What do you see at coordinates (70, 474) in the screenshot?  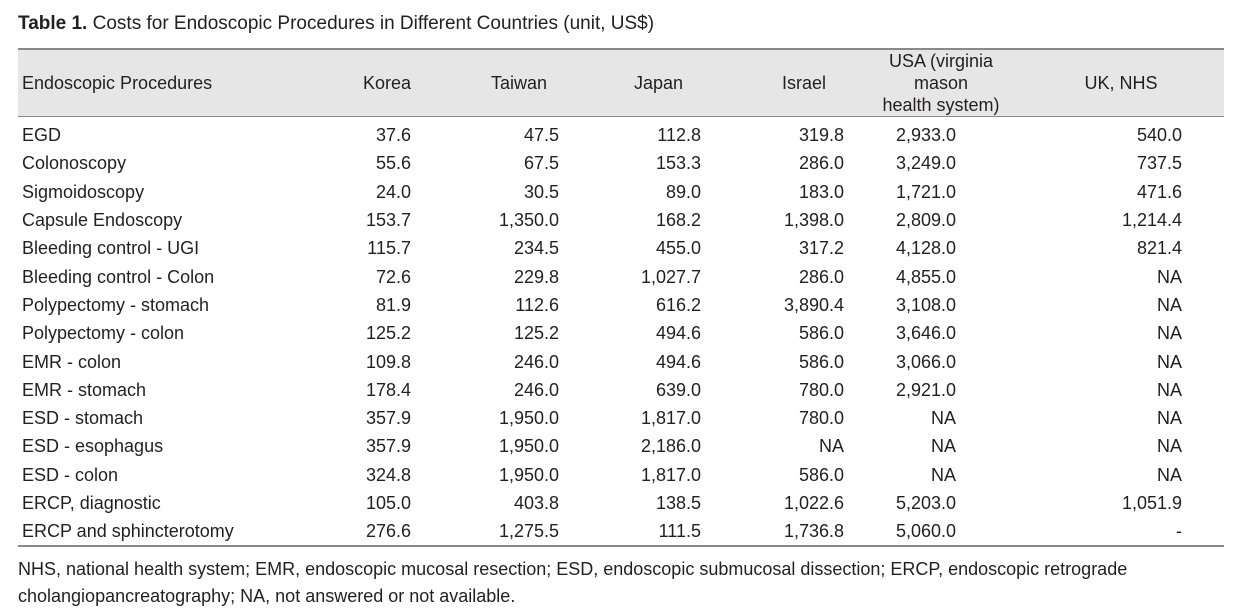 I see `cell-procedure: ESD - colon` at bounding box center [70, 474].